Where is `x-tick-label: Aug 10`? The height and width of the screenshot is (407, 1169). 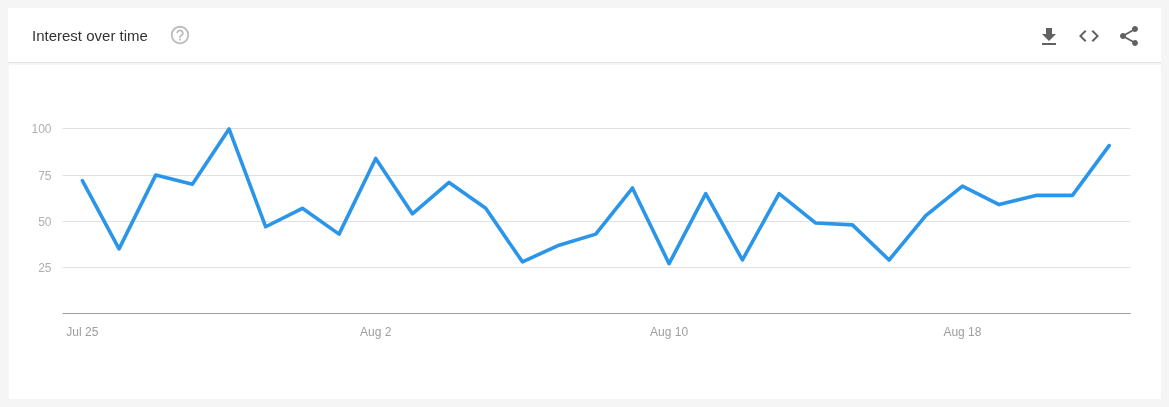 x-tick-label: Aug 10 is located at coordinates (669, 331).